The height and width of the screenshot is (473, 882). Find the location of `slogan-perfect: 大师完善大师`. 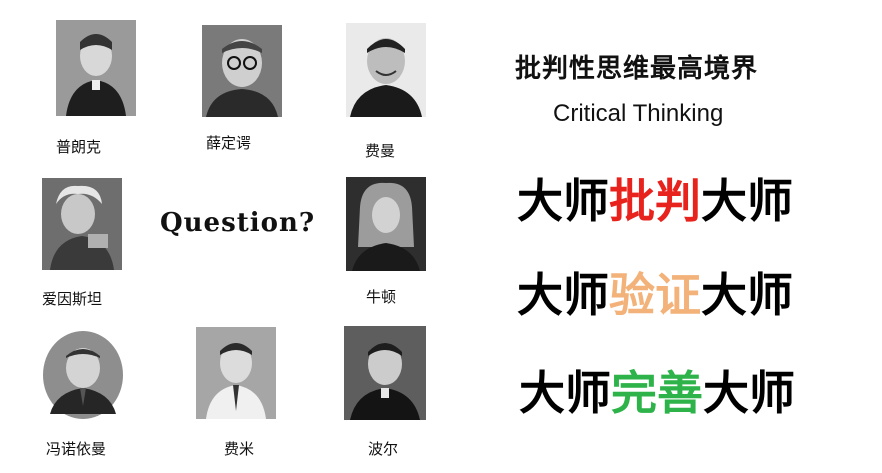

slogan-perfect: 大师完善大师 is located at coordinates (657, 393).